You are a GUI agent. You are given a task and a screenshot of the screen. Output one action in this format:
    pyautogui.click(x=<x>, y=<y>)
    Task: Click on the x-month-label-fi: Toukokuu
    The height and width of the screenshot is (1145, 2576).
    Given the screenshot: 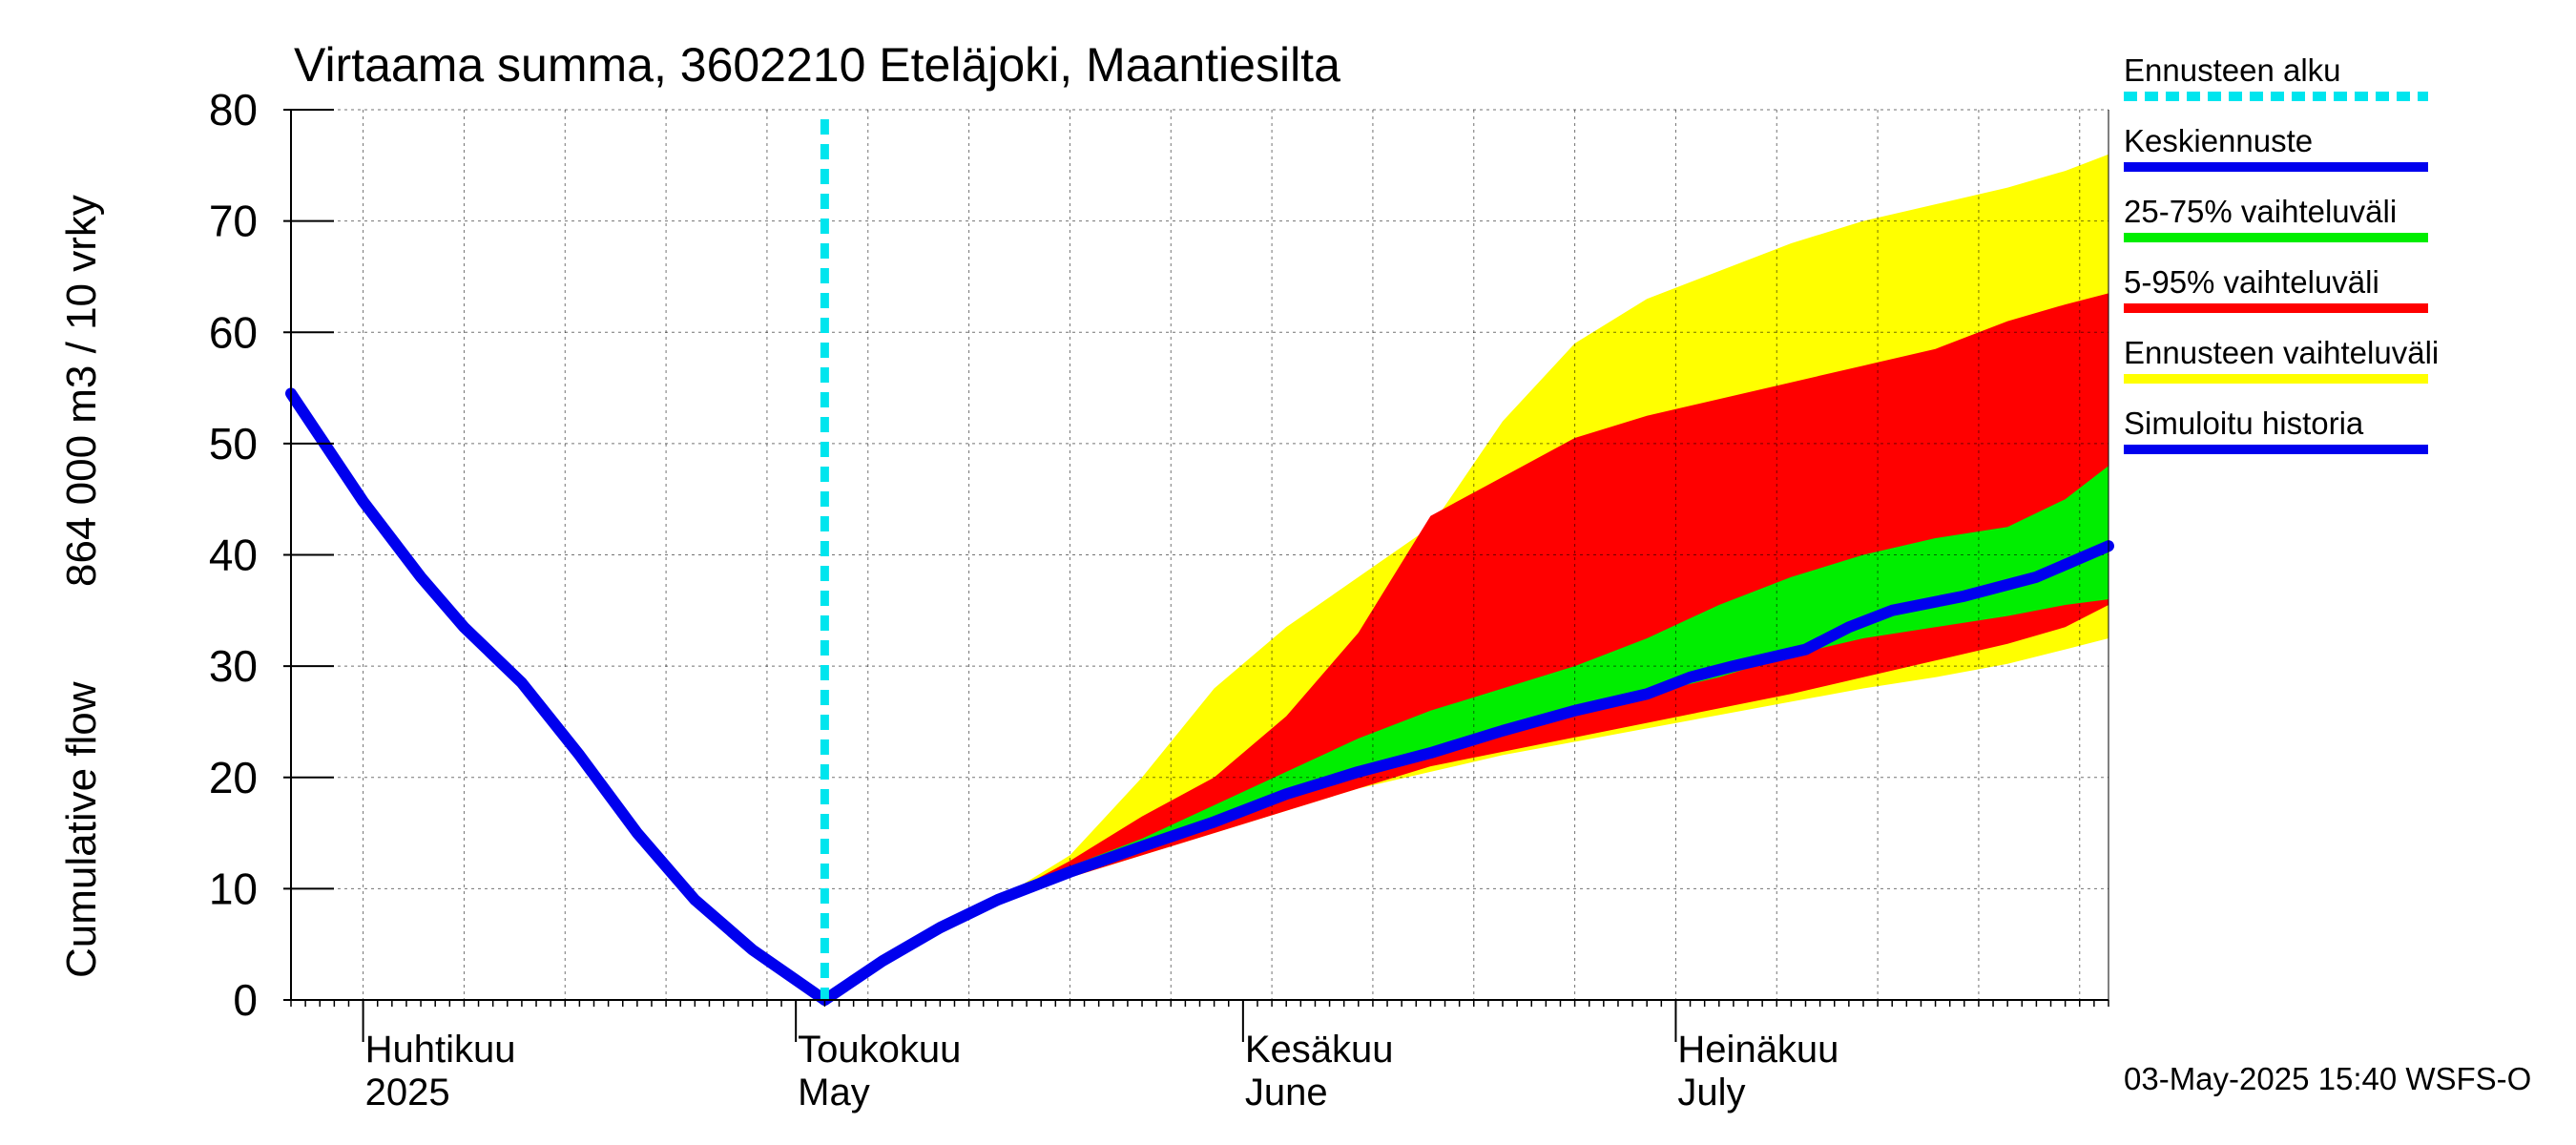 What is the action you would take?
    pyautogui.click(x=879, y=1050)
    